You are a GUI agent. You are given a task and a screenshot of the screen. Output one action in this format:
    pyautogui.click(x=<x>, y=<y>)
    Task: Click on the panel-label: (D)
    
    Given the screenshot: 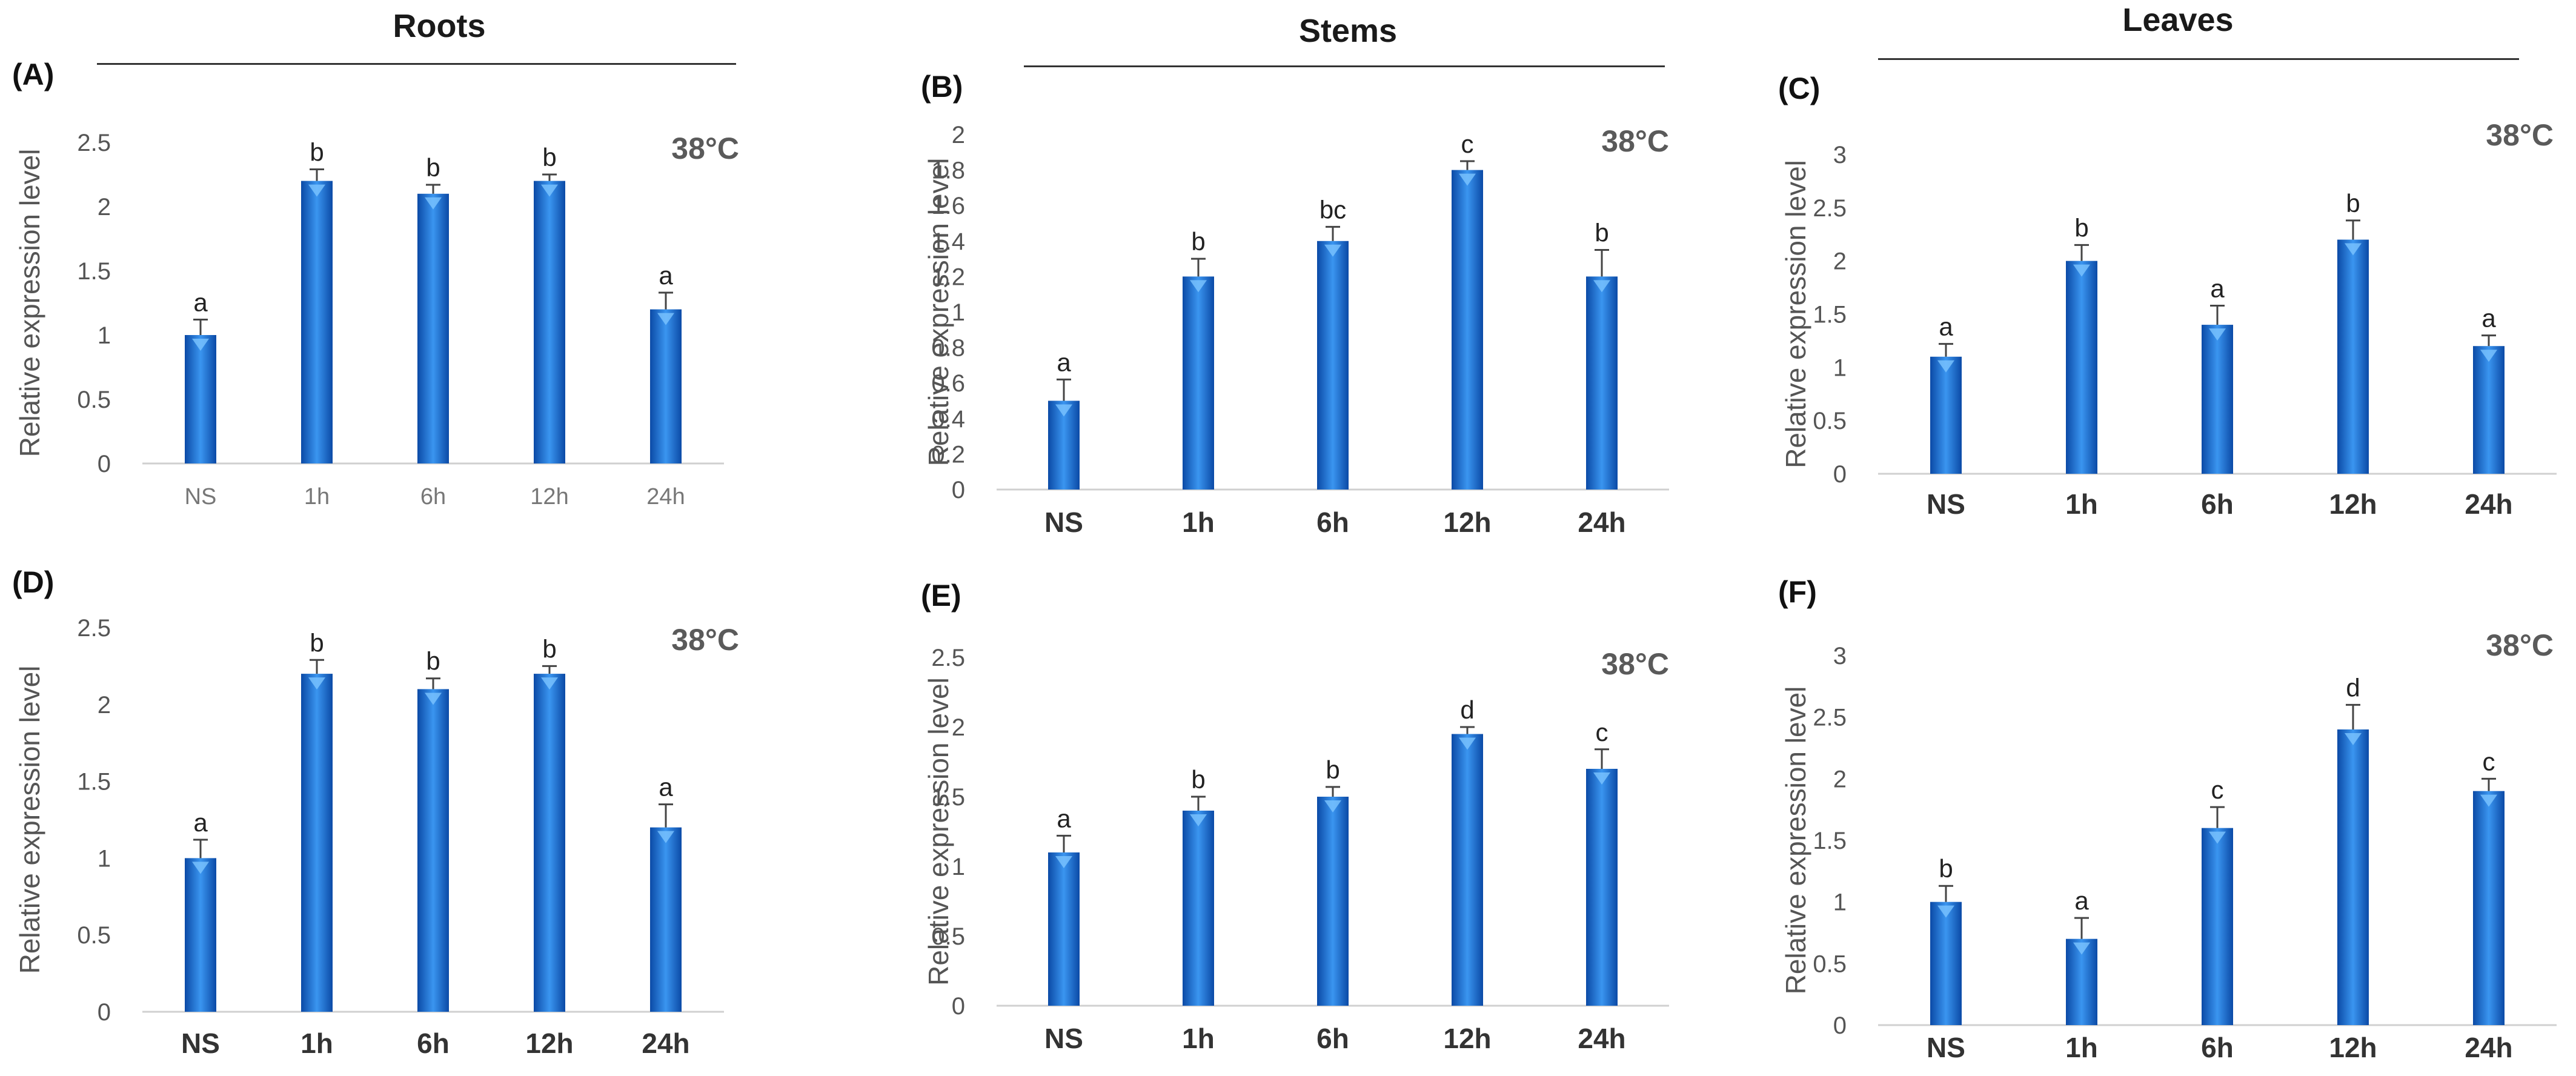 What is the action you would take?
    pyautogui.click(x=33, y=582)
    